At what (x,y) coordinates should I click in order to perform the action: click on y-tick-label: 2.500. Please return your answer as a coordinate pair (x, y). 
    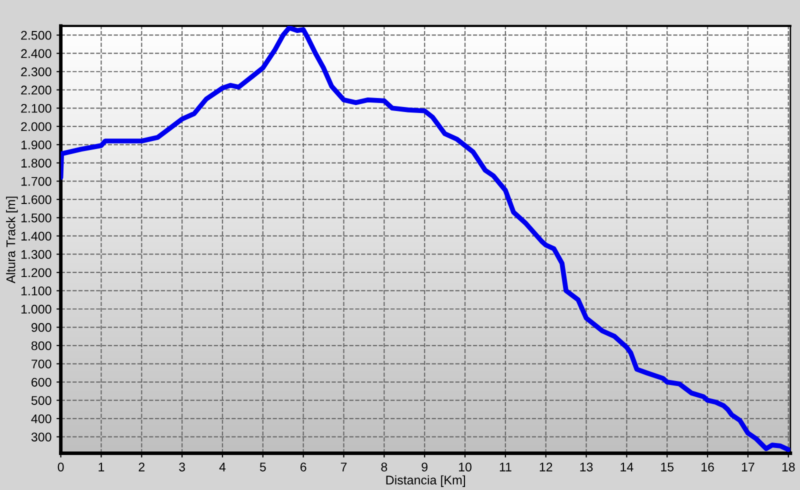
    Looking at the image, I should click on (36, 35).